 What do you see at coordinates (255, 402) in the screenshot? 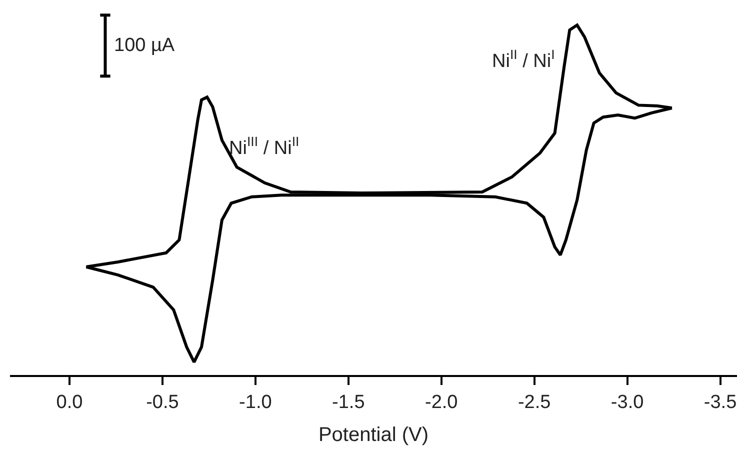
I see `x-tick-label: -1.0` at bounding box center [255, 402].